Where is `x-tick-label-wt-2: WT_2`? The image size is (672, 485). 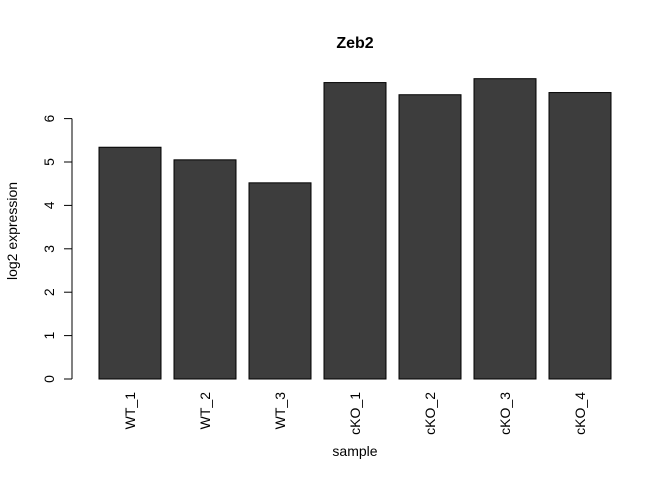
x-tick-label-wt-2: WT_2 is located at coordinates (205, 411).